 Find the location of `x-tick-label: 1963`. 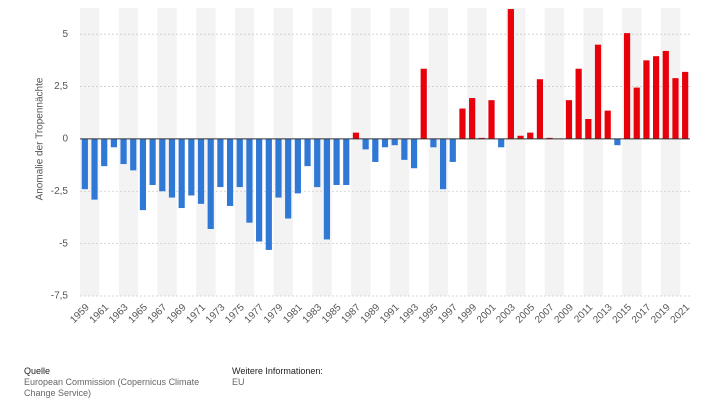

x-tick-label: 1963 is located at coordinates (119, 314).